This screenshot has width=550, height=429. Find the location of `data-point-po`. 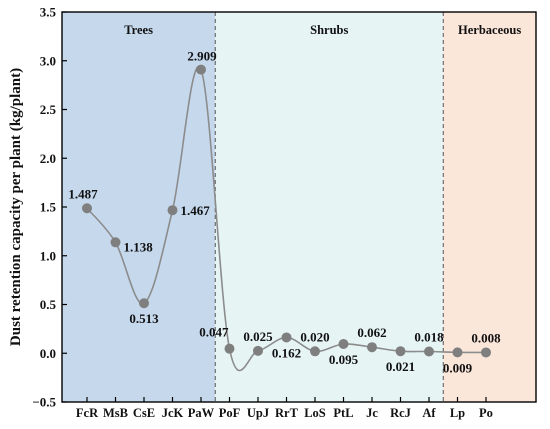

data-point-po is located at coordinates (486, 352).